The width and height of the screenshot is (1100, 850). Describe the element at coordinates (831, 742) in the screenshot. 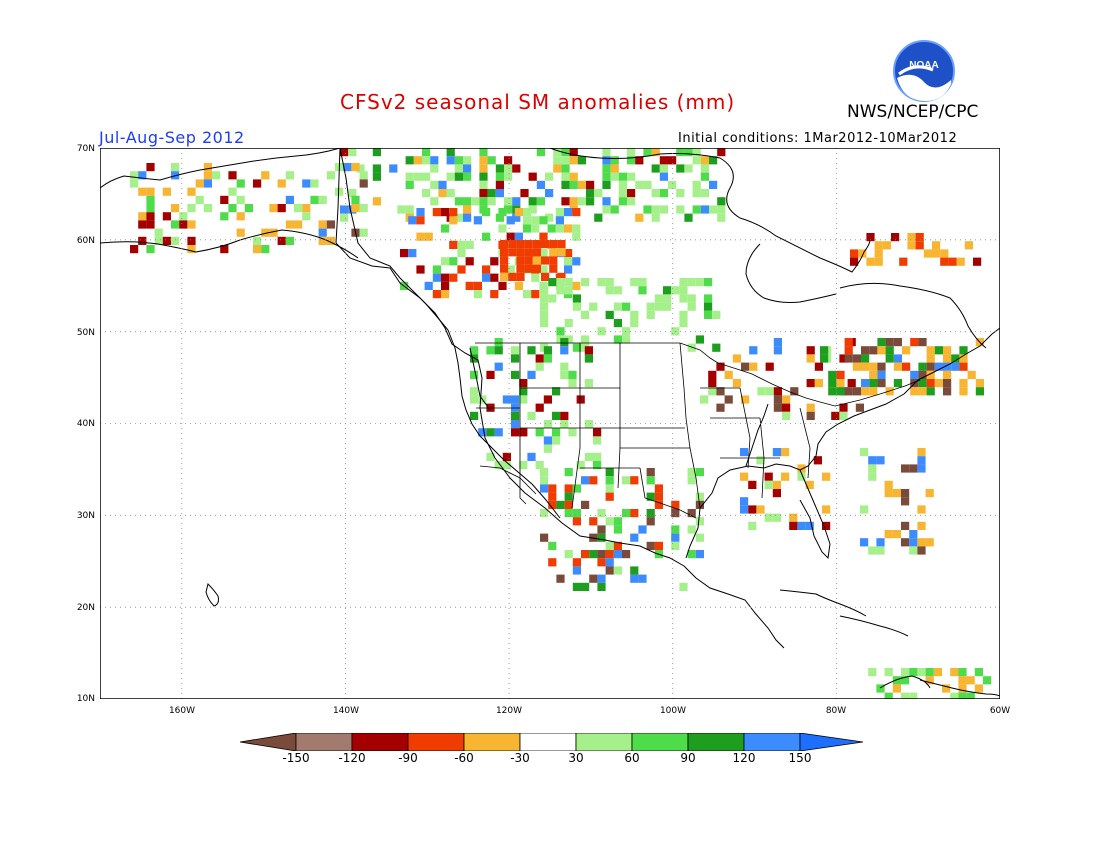

I see `colorbar-high-arrow` at that location.